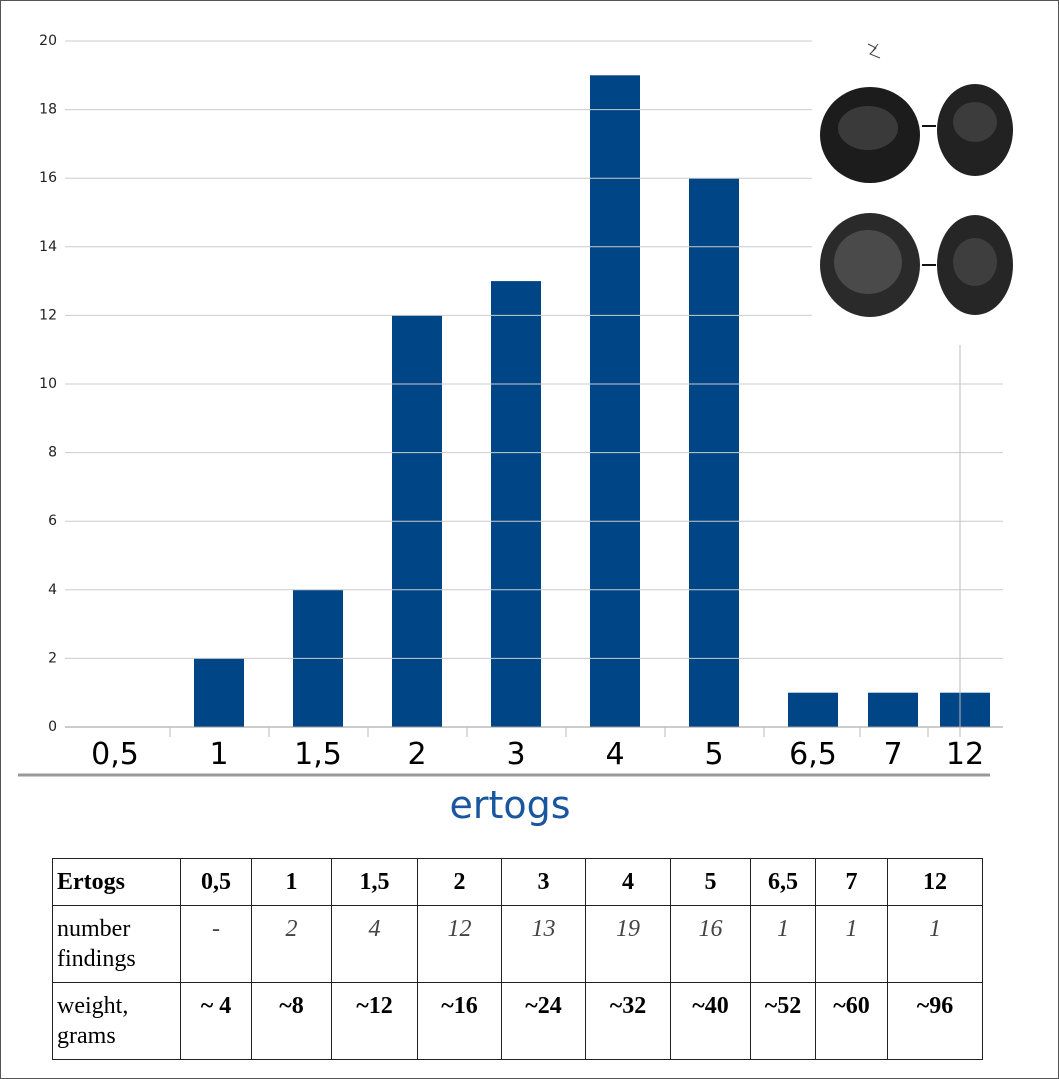 This screenshot has width=1059, height=1079. What do you see at coordinates (543, 882) in the screenshot?
I see `table-cell: 3` at bounding box center [543, 882].